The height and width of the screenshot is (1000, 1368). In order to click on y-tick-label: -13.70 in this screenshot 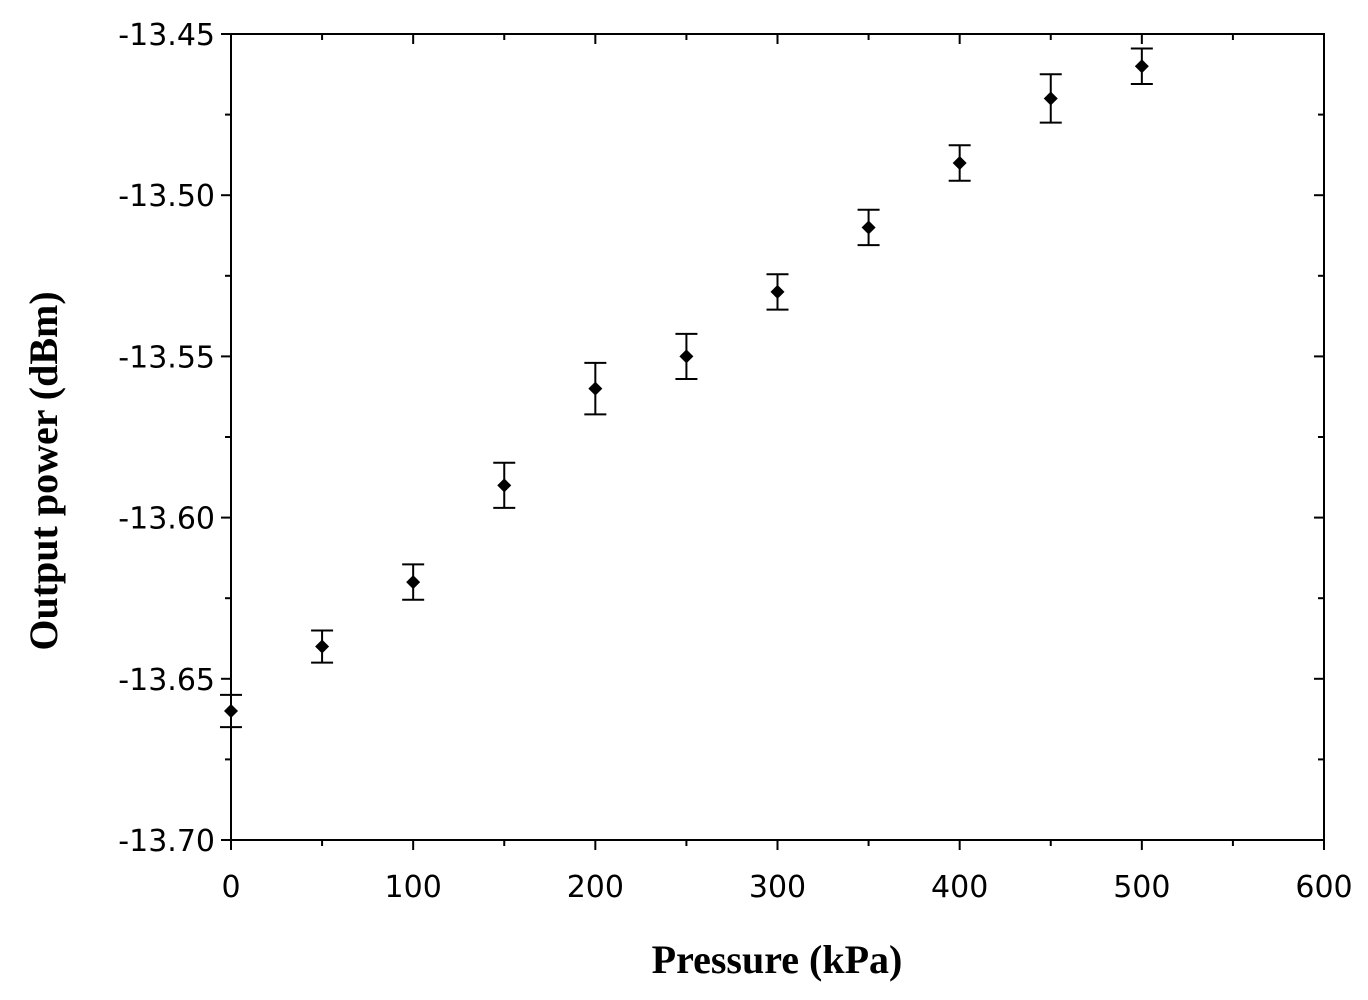, I will do `click(166, 841)`.